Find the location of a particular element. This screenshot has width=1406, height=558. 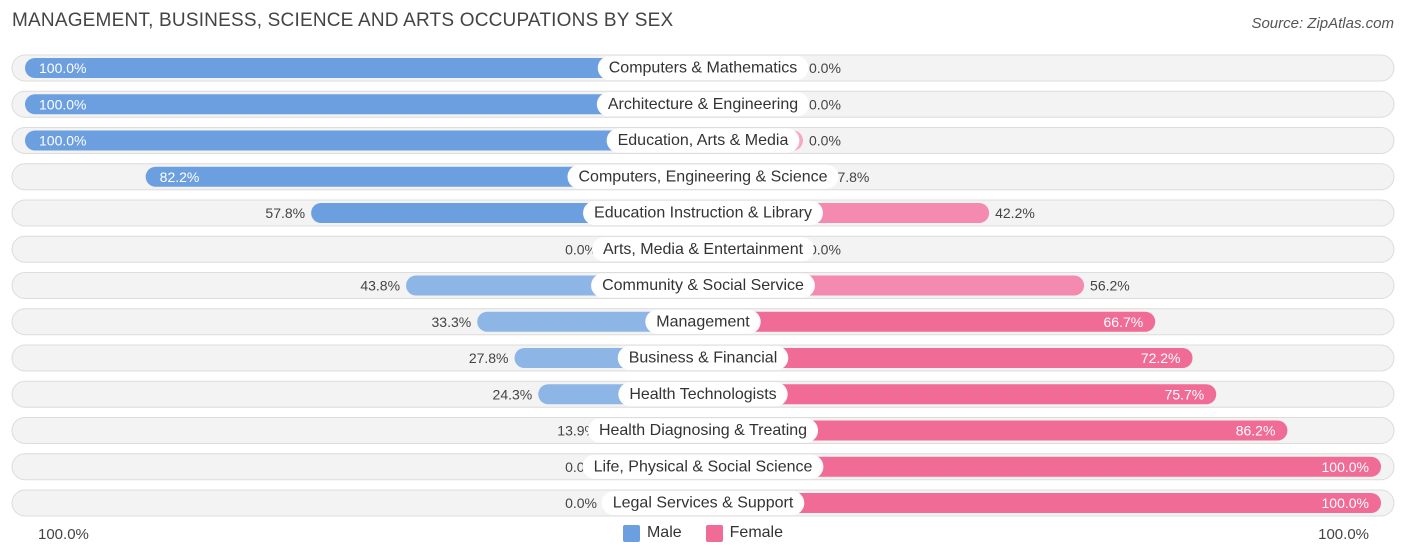

legend-label-female: Female is located at coordinates (756, 532).